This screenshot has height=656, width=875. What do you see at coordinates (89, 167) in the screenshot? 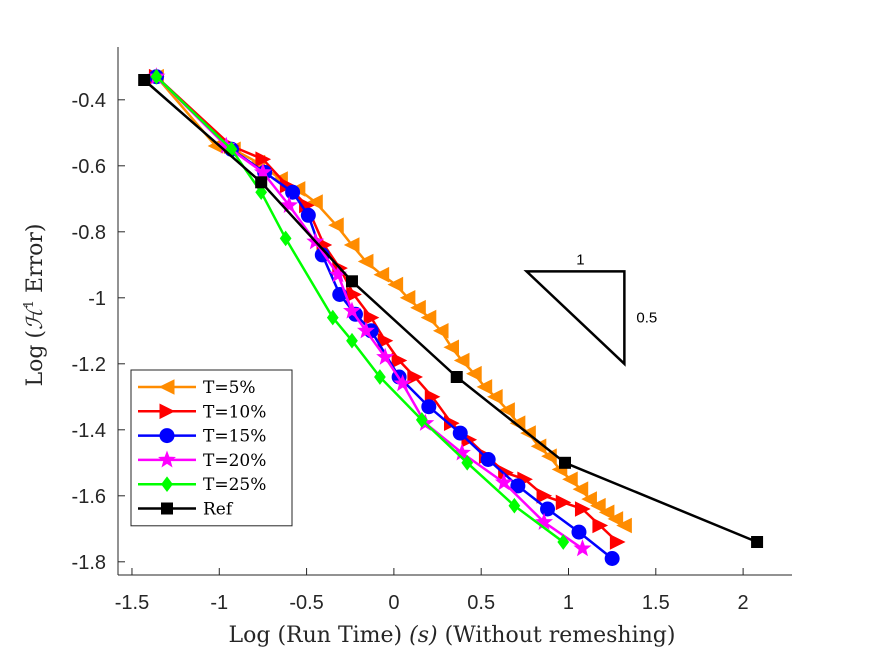
I see `y-tick-label: -0.6` at bounding box center [89, 167].